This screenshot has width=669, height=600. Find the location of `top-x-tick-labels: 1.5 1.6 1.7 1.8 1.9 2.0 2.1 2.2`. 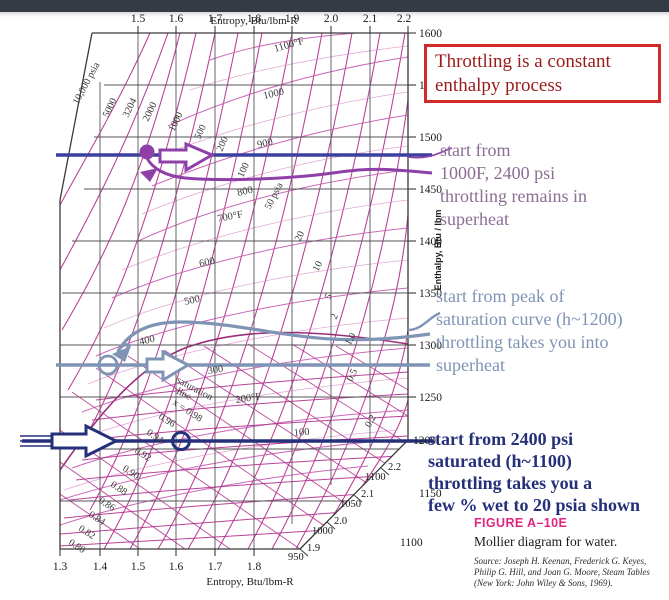

top-x-tick-labels: 1.5 1.6 1.7 1.8 1.9 2.0 2.1 2.2 is located at coordinates (271, 19).